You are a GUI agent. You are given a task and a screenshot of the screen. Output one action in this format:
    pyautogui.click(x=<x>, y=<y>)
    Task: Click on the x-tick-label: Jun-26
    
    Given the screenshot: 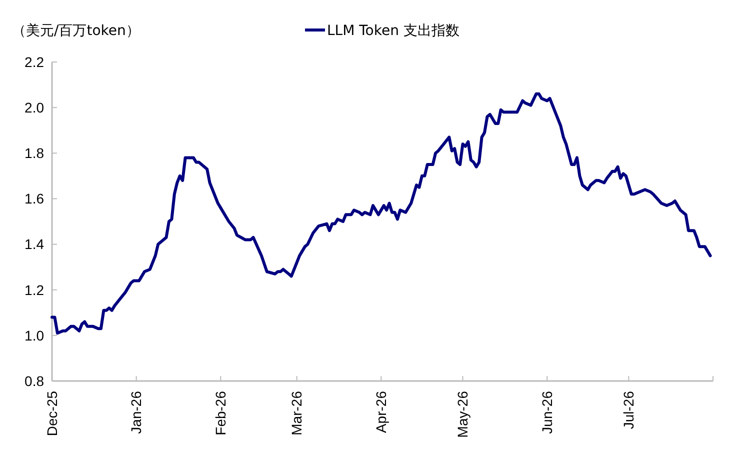 What is the action you would take?
    pyautogui.click(x=546, y=412)
    